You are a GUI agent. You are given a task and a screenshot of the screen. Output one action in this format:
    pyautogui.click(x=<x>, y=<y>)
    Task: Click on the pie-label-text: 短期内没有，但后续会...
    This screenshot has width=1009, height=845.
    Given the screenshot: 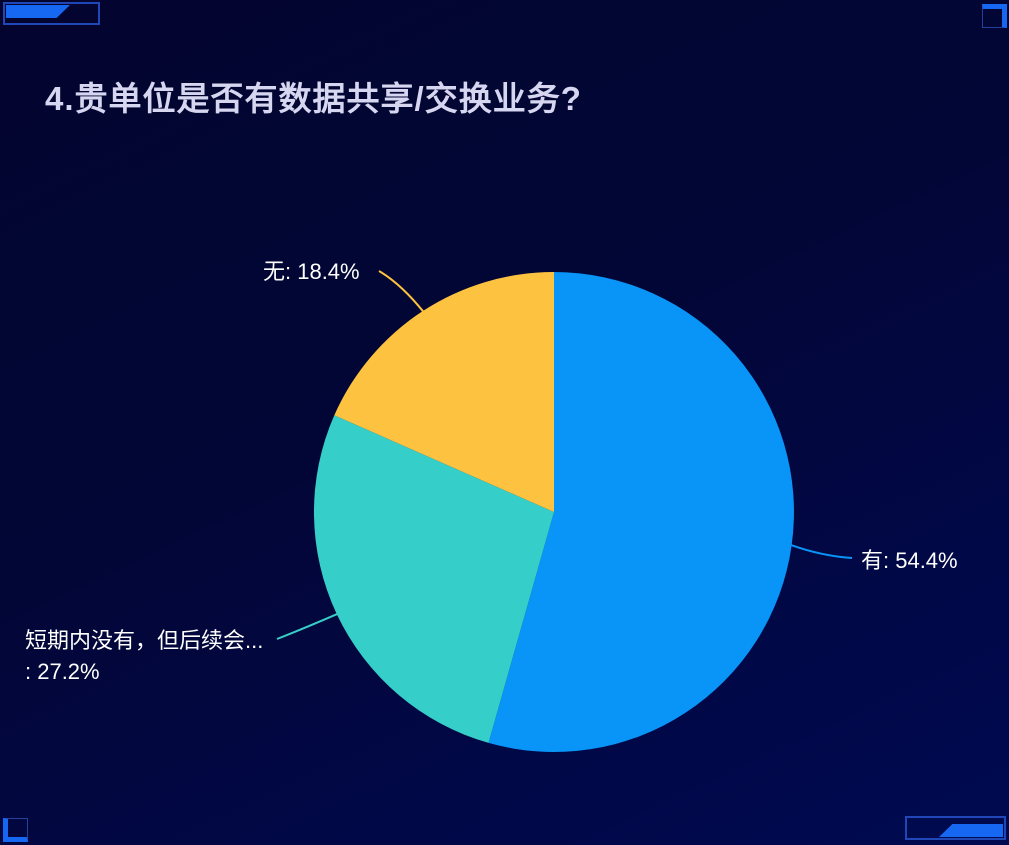 What is the action you would take?
    pyautogui.click(x=144, y=640)
    